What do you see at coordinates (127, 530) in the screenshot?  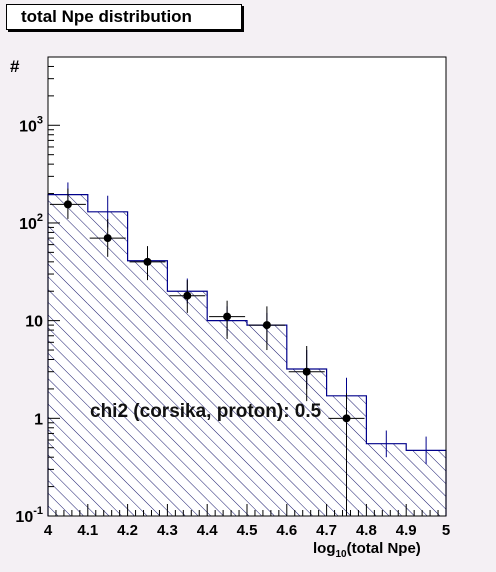 I see `x-tick-label: 4.2` at bounding box center [127, 530].